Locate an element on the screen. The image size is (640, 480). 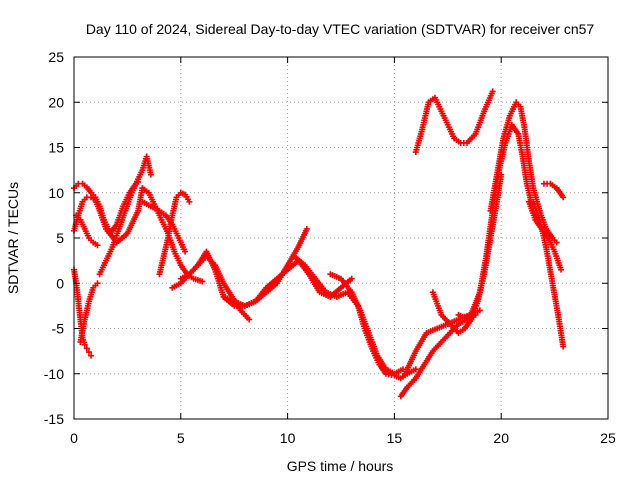
series-arc22 is located at coordinates (553, 190).